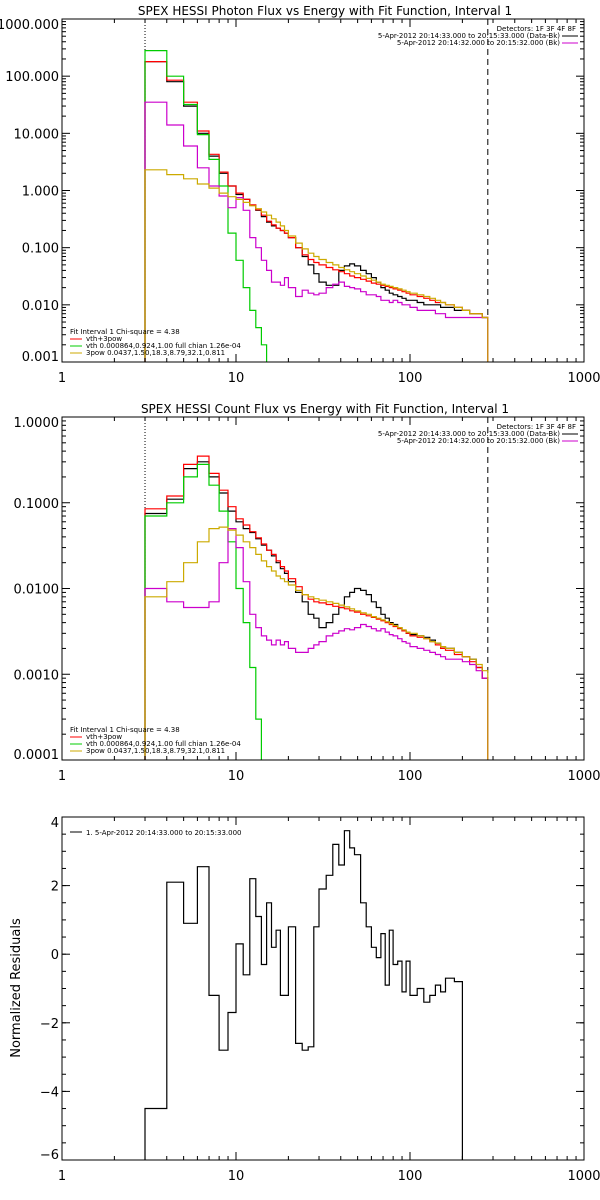  Describe the element at coordinates (37, 423) in the screenshot. I see `y-tick-label: 1.0000` at that location.